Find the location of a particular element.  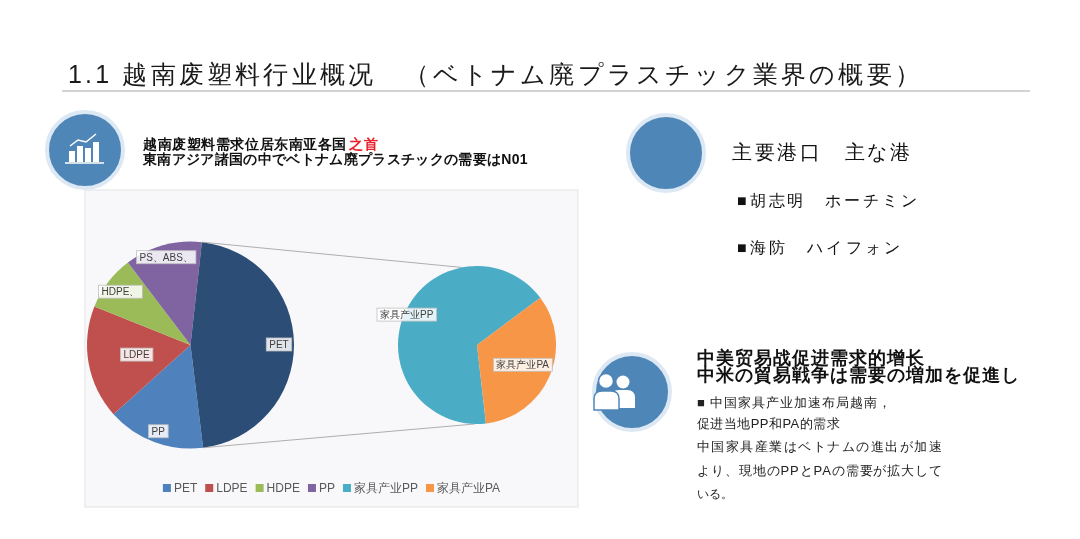

annotation: 中国家具産業はベトナムの進出が加速 is located at coordinates (820, 446).